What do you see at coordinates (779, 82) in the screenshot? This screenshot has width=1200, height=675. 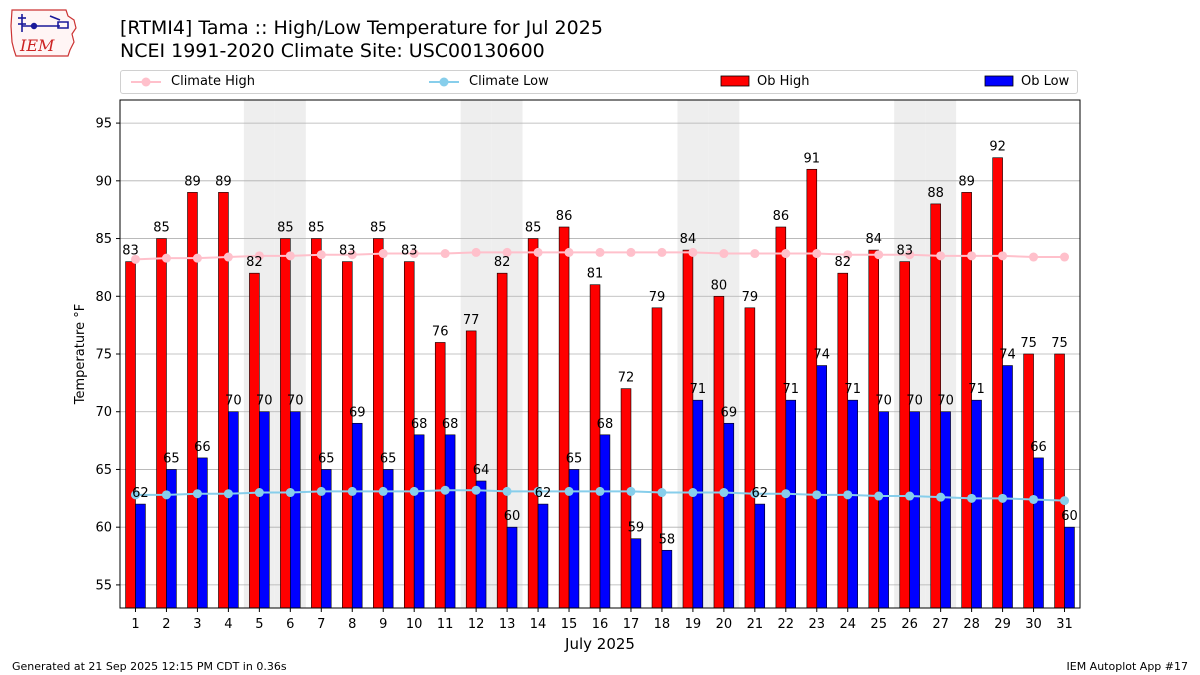 I see `legend-ob-high: Ob High` at bounding box center [779, 82].